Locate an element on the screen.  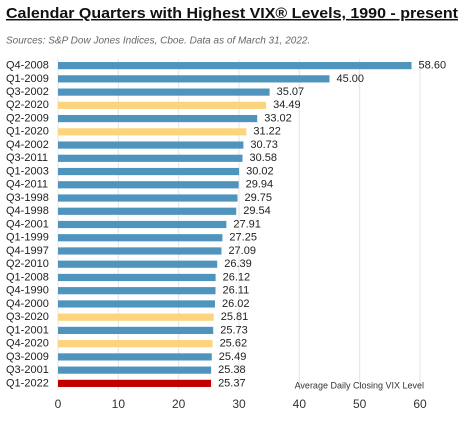
x-tick-label: 0 is located at coordinates (58, 404).